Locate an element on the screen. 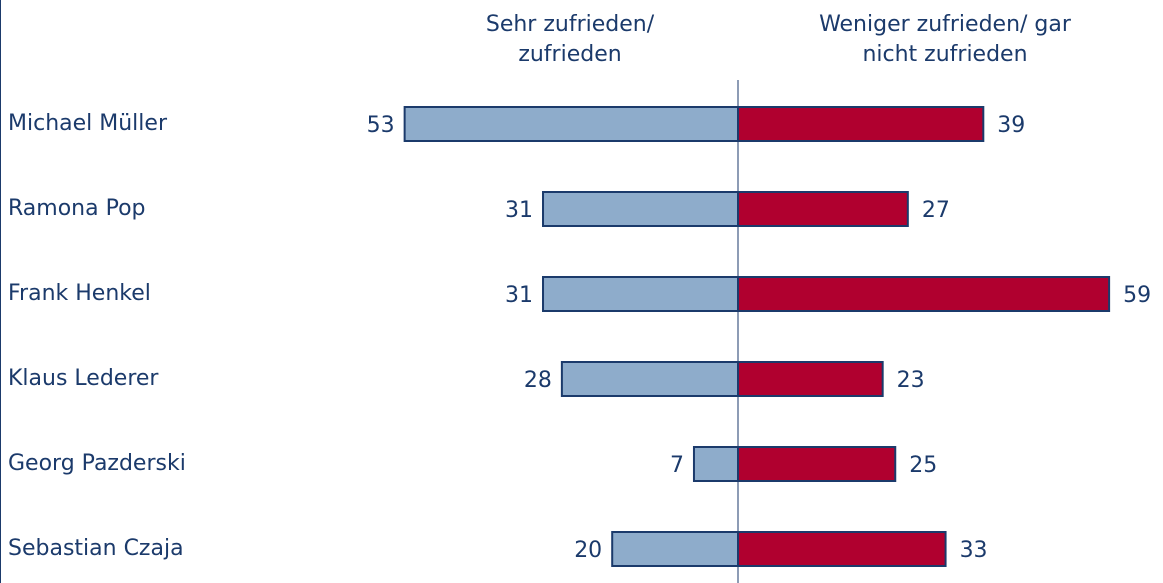  value-label: 27 is located at coordinates (936, 210).